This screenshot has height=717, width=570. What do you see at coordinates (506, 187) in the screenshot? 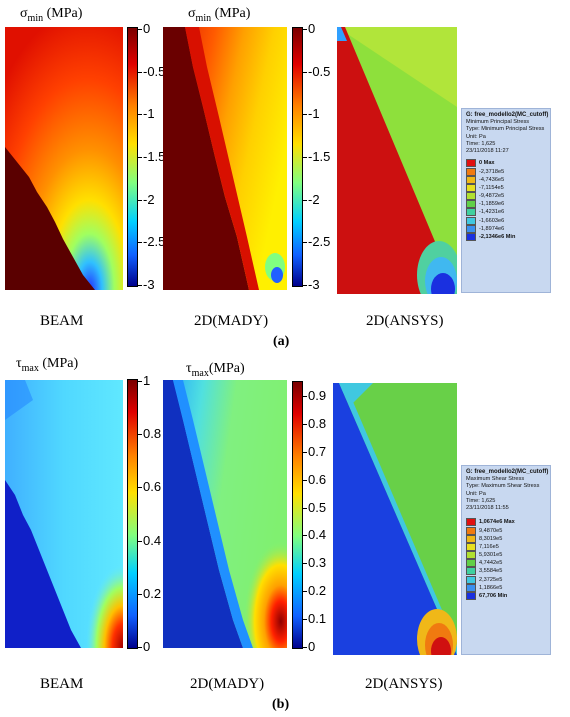
I see `legend-a-entry: -7,1154e5` at bounding box center [506, 187].